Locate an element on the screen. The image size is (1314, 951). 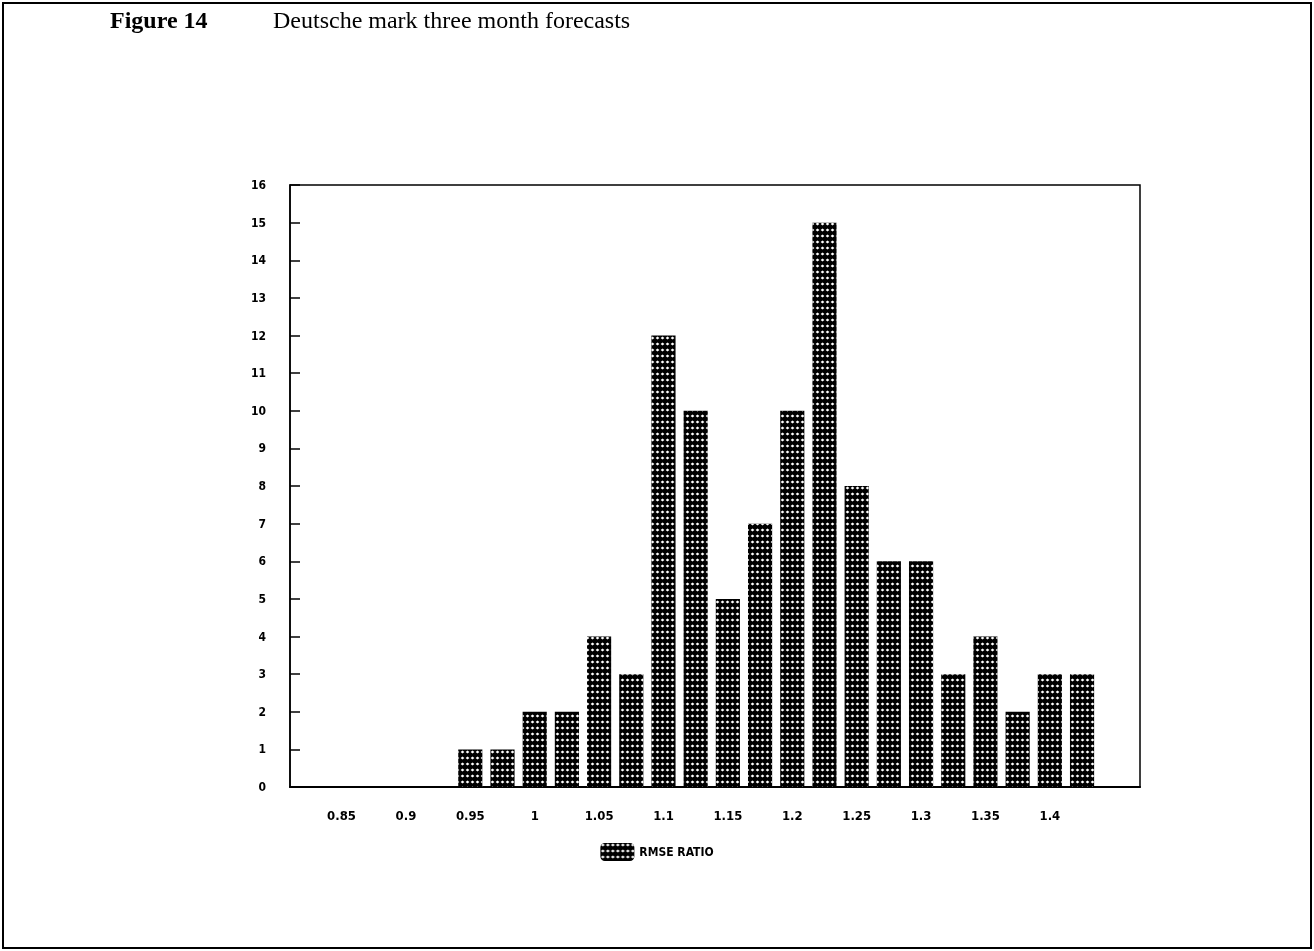
y-tick-label: 8 is located at coordinates (262, 486).